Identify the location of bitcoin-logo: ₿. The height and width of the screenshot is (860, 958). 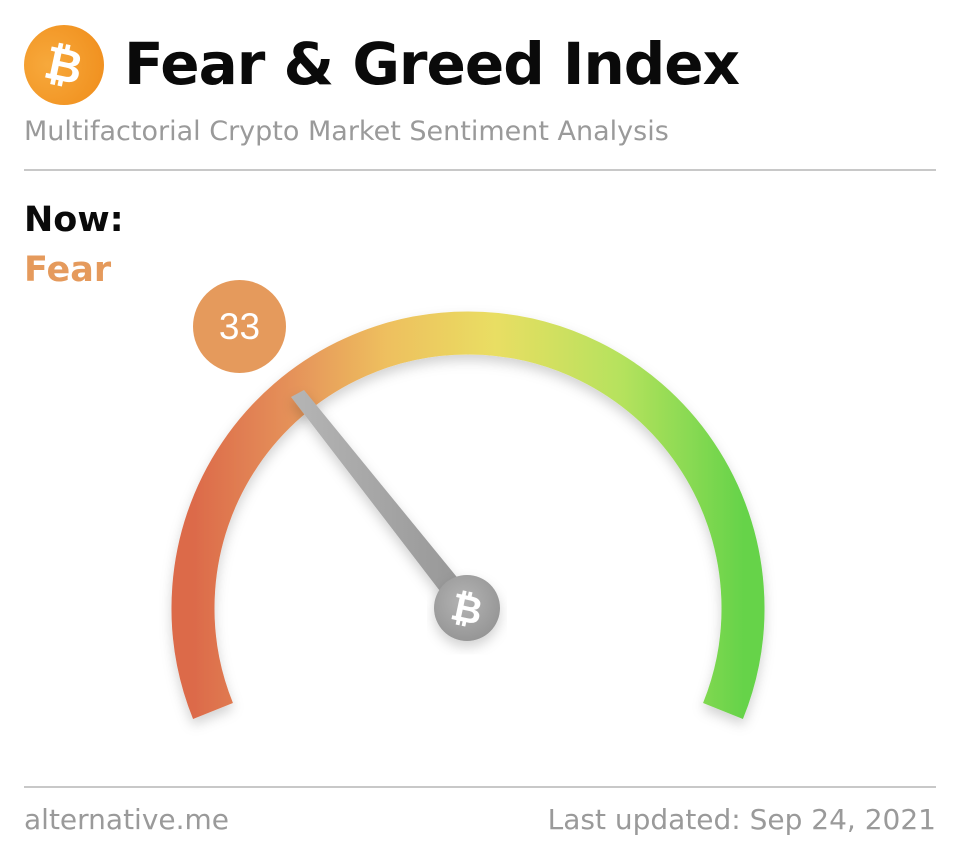
(64, 65).